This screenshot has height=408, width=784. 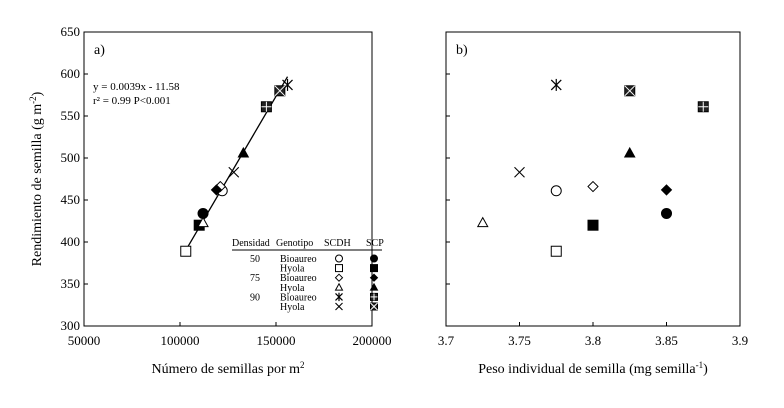 What do you see at coordinates (99, 50) in the screenshot?
I see `panel-label: a)` at bounding box center [99, 50].